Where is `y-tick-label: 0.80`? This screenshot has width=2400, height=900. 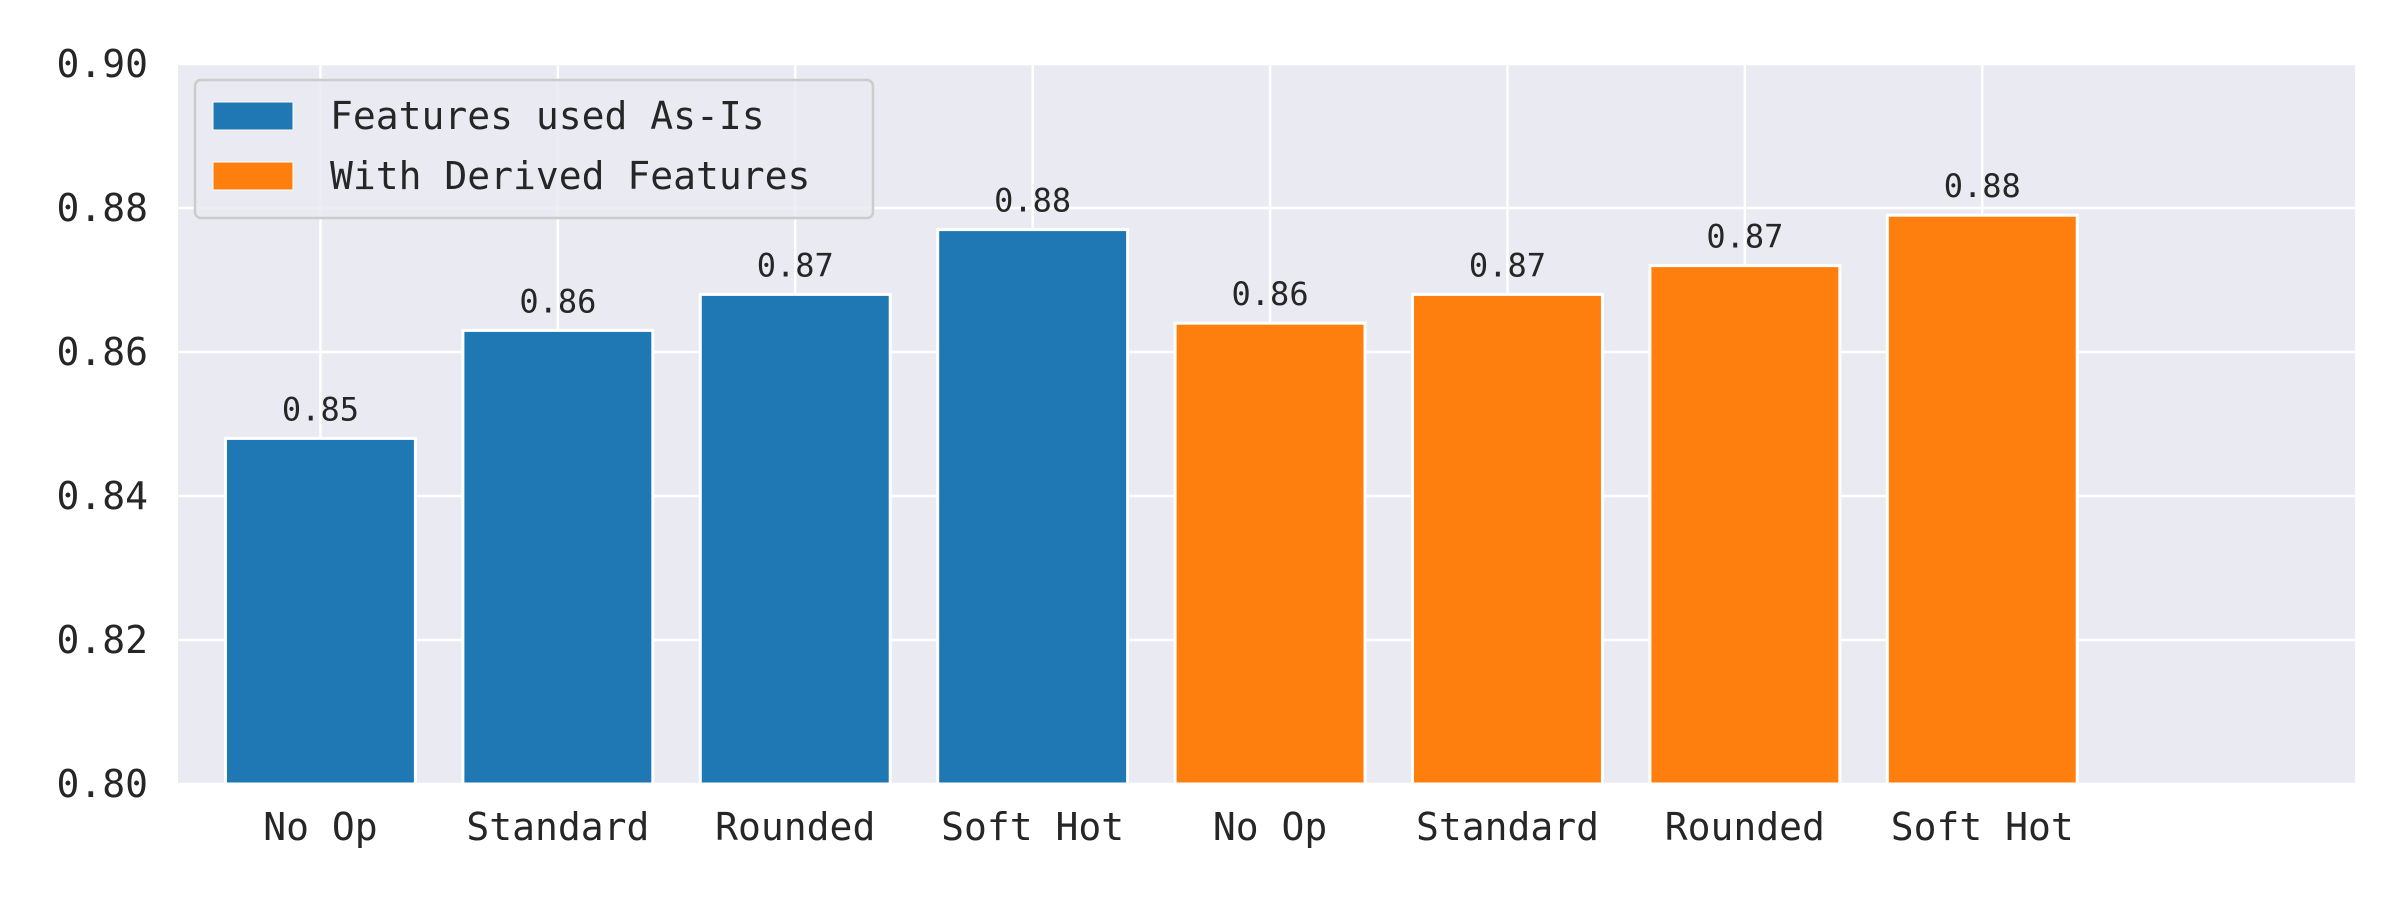 y-tick-label: 0.80 is located at coordinates (102, 784).